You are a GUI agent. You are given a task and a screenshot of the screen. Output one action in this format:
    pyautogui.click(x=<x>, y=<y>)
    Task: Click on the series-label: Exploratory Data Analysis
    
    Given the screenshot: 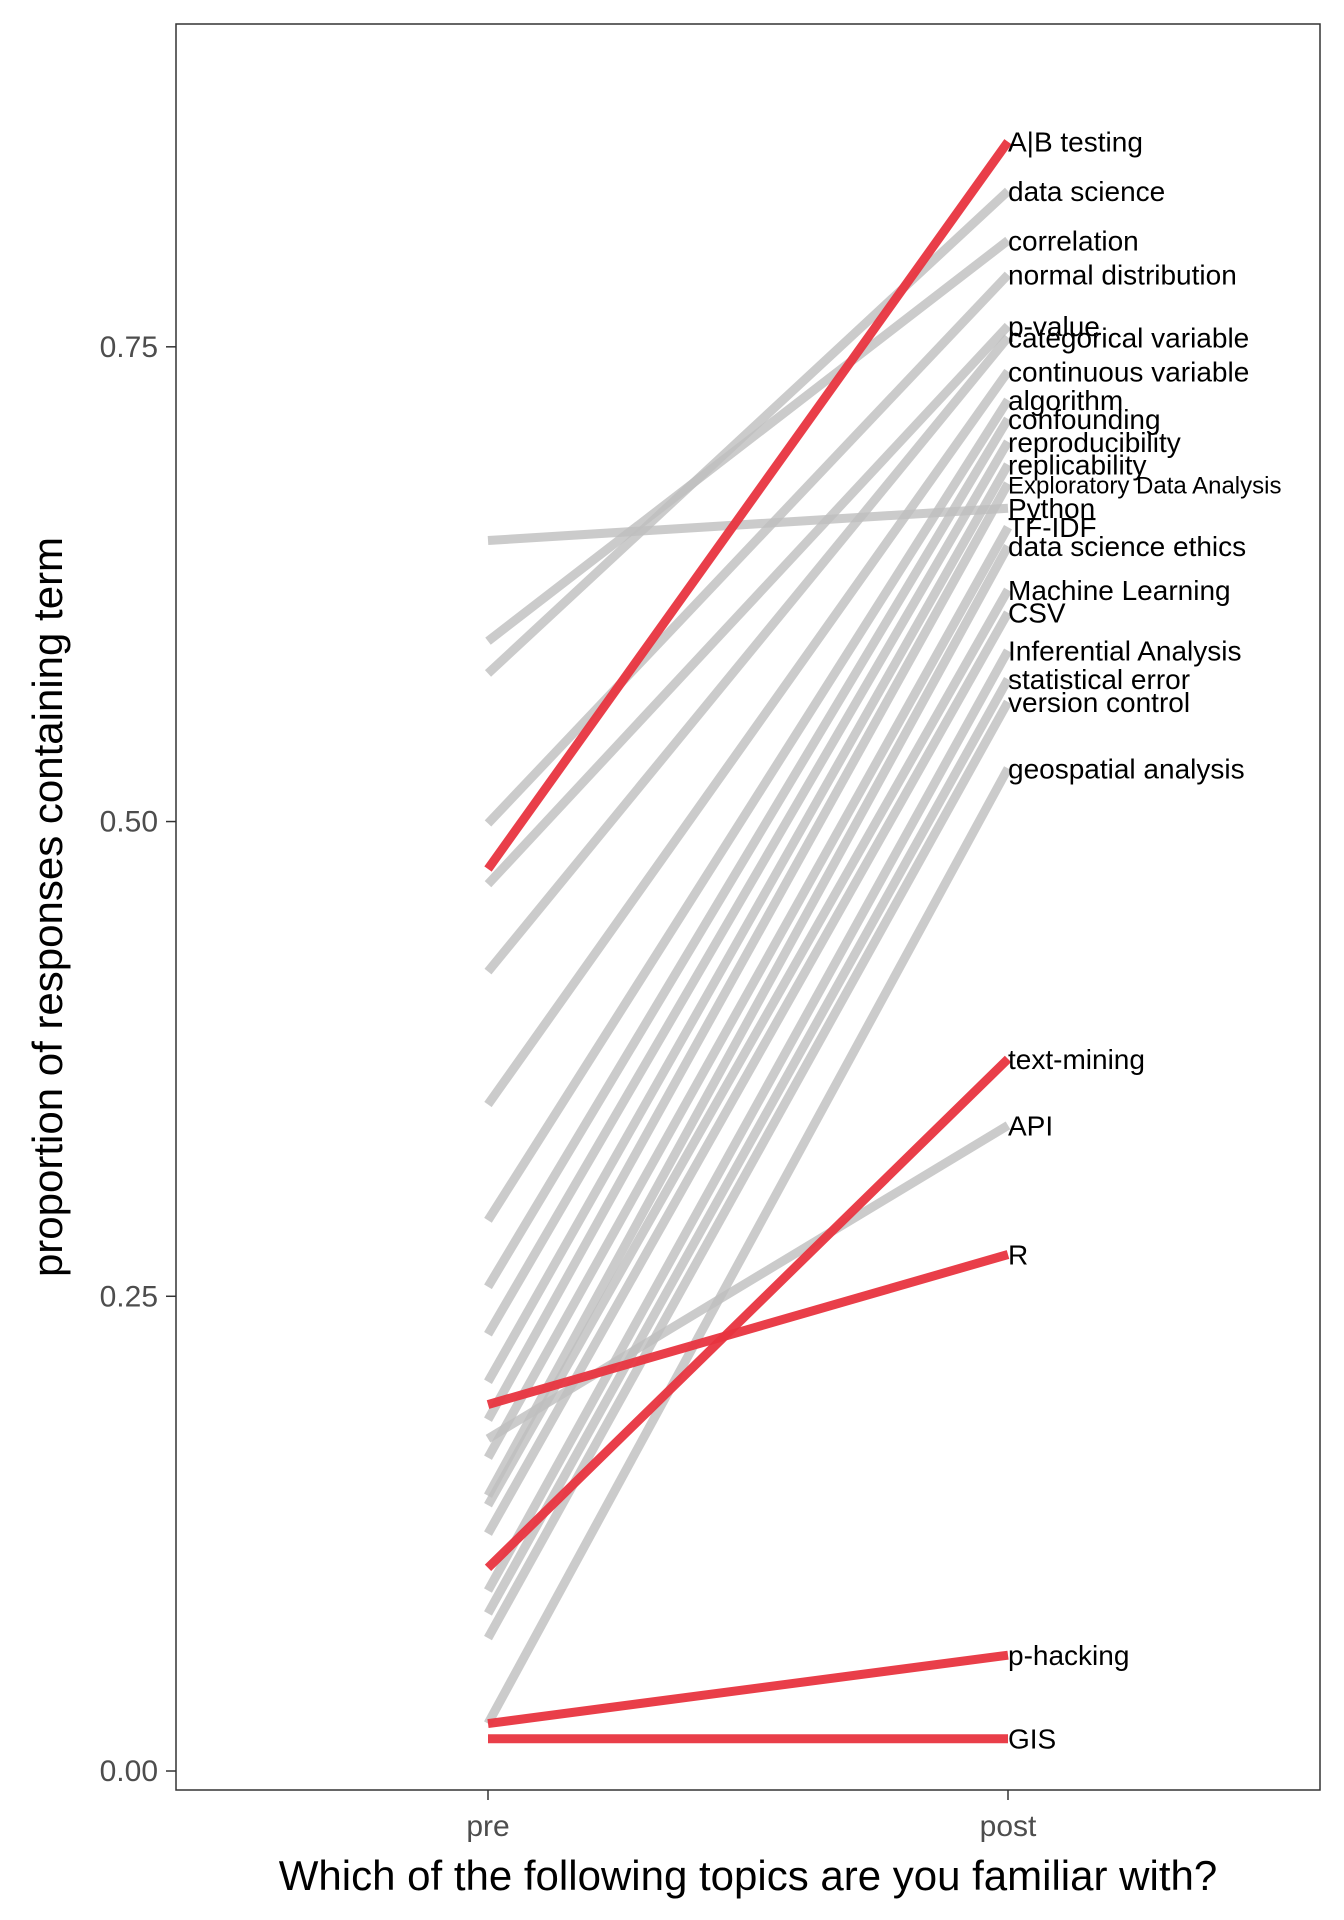 What is the action you would take?
    pyautogui.click(x=1144, y=486)
    